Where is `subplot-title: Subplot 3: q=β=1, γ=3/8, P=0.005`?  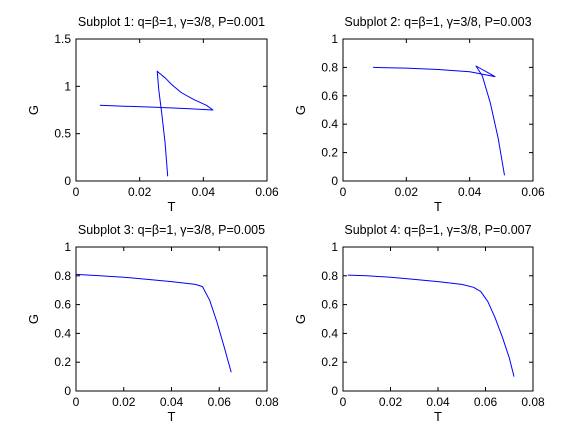 subplot-title: Subplot 3: q=β=1, γ=3/8, P=0.005 is located at coordinates (171, 230).